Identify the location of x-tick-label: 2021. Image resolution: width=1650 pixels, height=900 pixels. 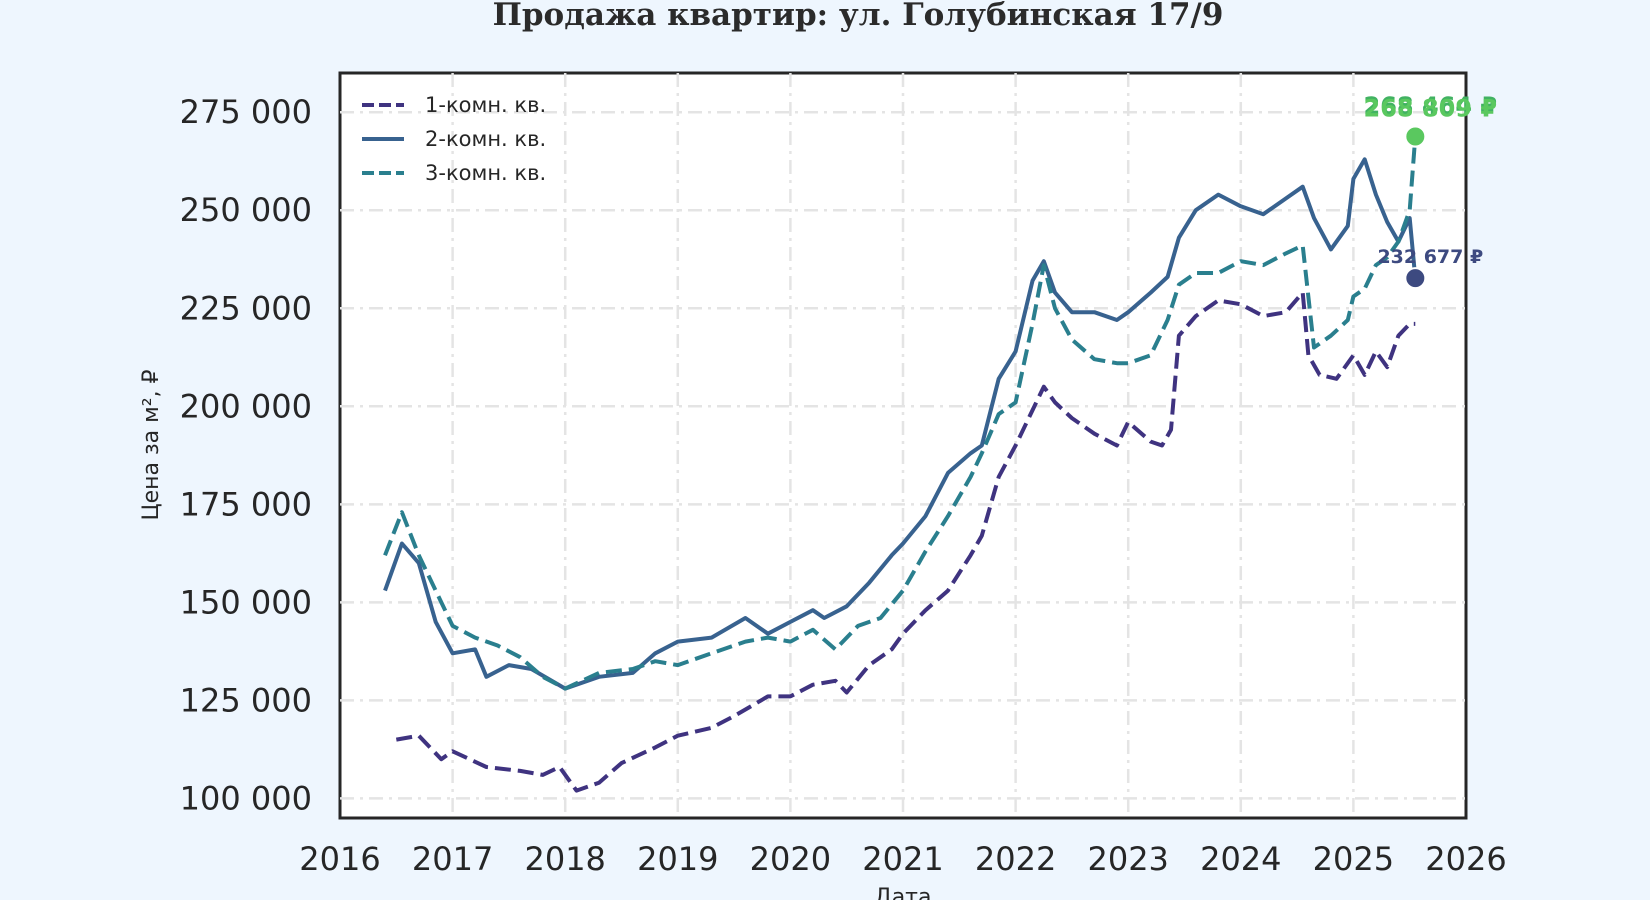
(902, 859).